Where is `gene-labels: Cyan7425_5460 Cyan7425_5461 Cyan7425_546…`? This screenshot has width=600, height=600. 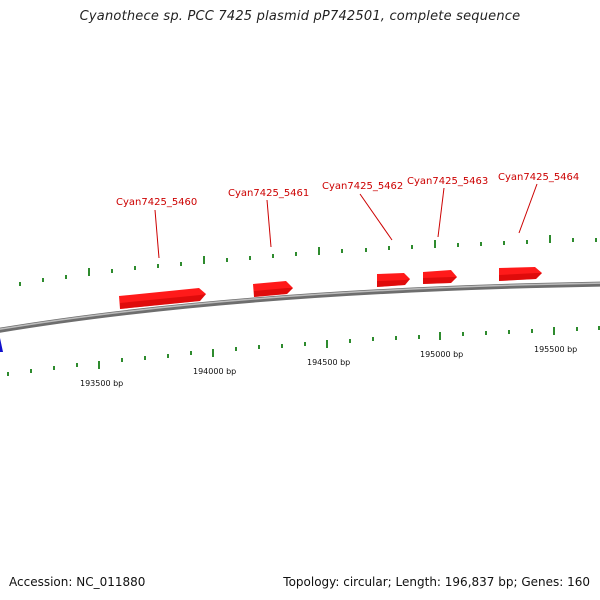 gene-labels: Cyan7425_5460 Cyan7425_5461 Cyan7425_546… is located at coordinates (347, 190).